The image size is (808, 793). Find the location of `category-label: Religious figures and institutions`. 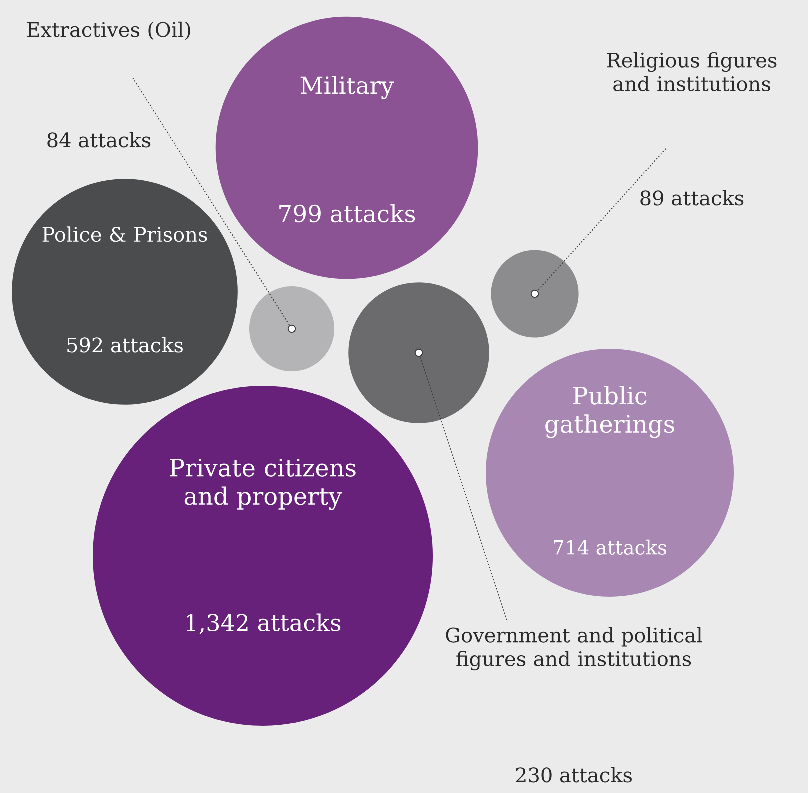

category-label: Religious figures and institutions is located at coordinates (692, 72).